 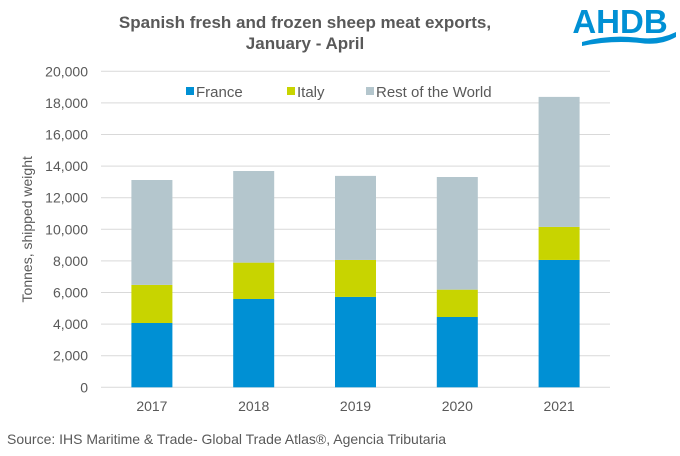 What do you see at coordinates (254, 280) in the screenshot?
I see `bar-italy-2018` at bounding box center [254, 280].